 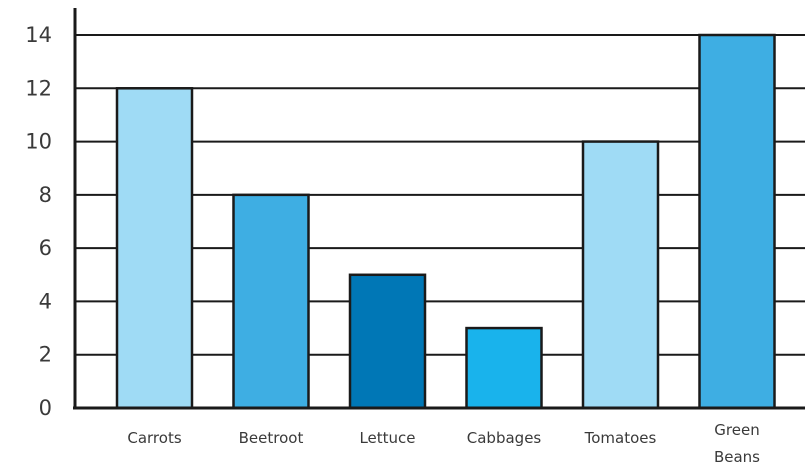 I want to click on y-tick-label: 12, so click(x=38, y=88).